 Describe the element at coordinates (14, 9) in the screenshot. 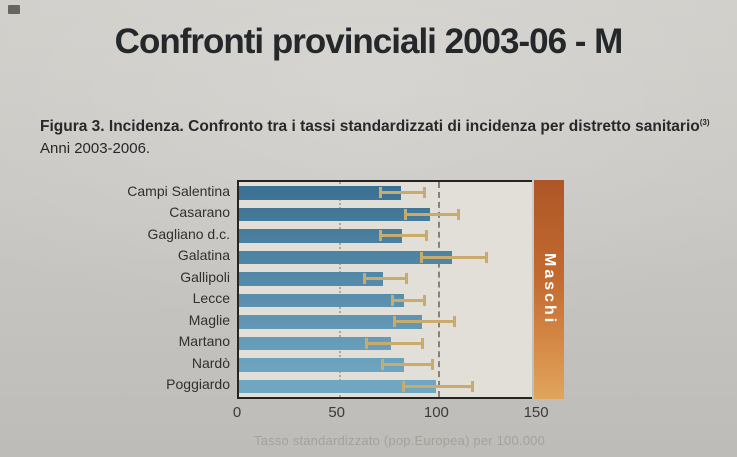

I see `photo-corner-artifact` at that location.